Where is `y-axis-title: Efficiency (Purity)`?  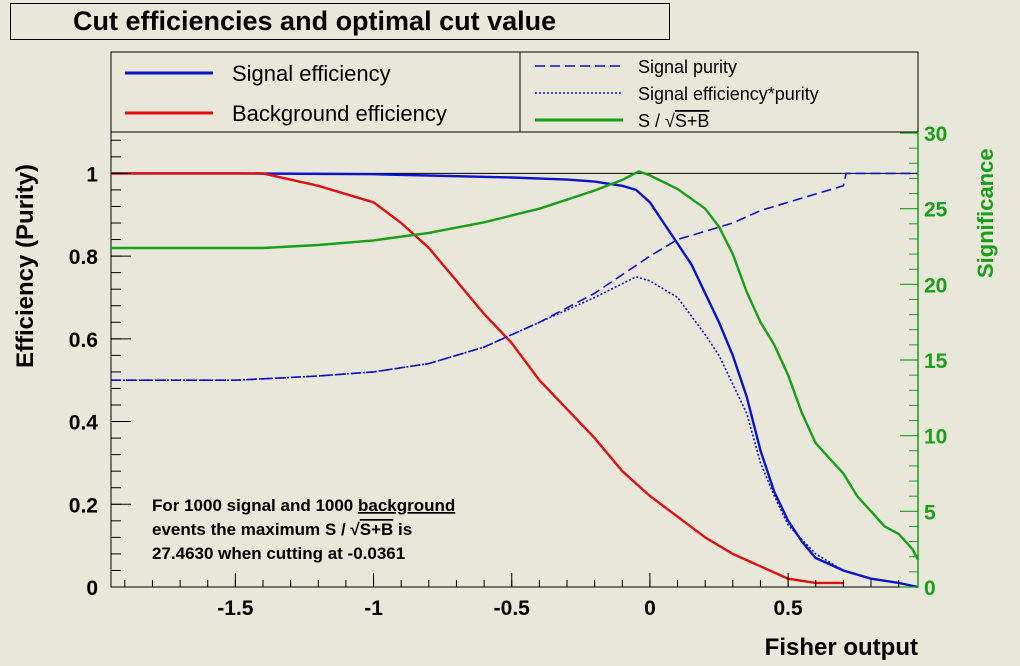 y-axis-title: Efficiency (Purity) is located at coordinates (25, 266).